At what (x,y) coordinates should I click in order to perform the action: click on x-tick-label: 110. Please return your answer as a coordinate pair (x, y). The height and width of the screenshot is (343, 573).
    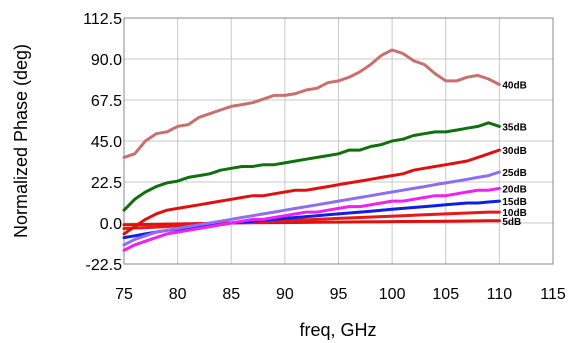
    Looking at the image, I should click on (500, 294).